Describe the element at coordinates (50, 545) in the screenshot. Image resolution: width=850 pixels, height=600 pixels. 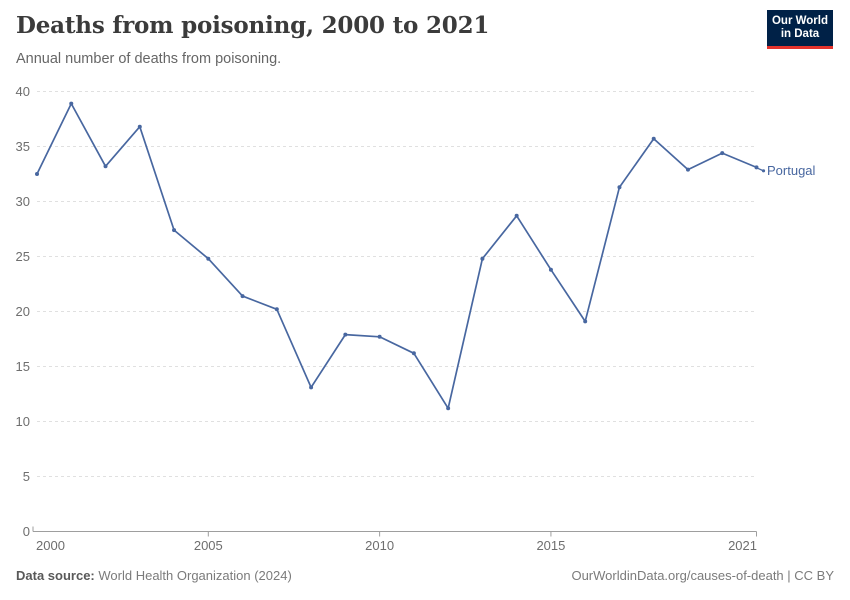
I see `x-tick-label-2000: 2000` at that location.